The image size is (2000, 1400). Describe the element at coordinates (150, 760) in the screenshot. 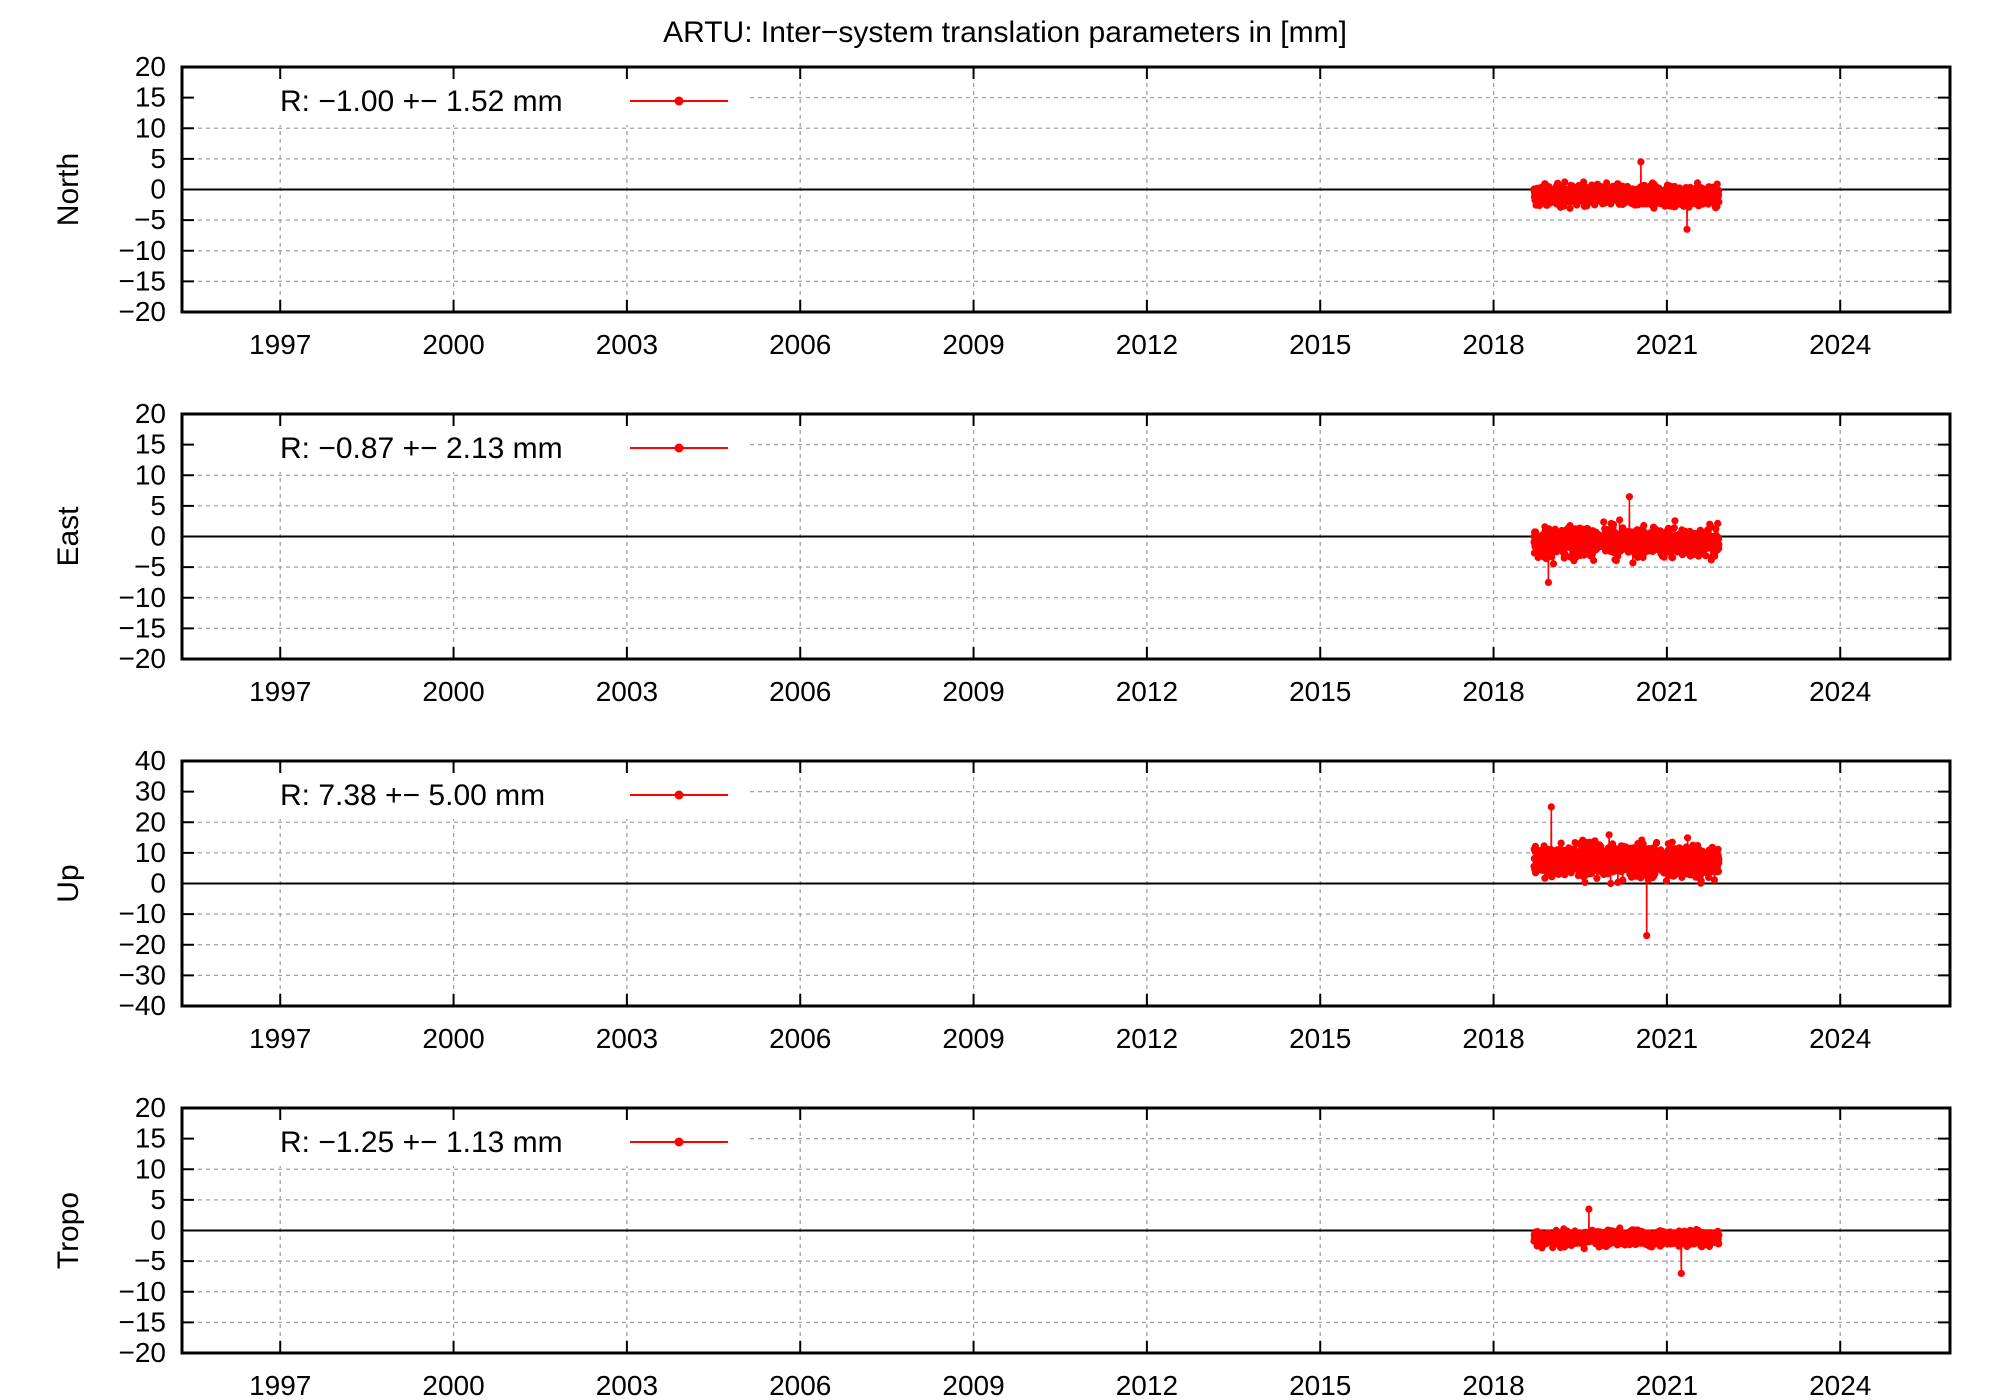

I see `y-tick-label: 40` at that location.